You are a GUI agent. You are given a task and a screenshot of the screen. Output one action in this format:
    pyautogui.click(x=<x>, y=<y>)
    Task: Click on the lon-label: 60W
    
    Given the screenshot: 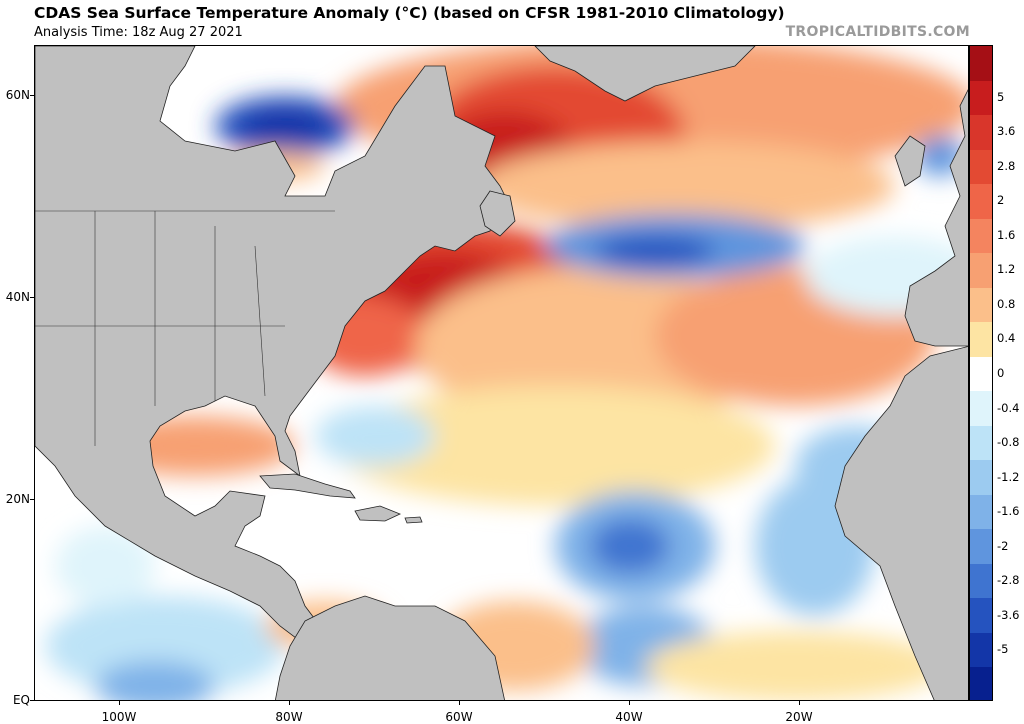 What is the action you would take?
    pyautogui.click(x=459, y=717)
    